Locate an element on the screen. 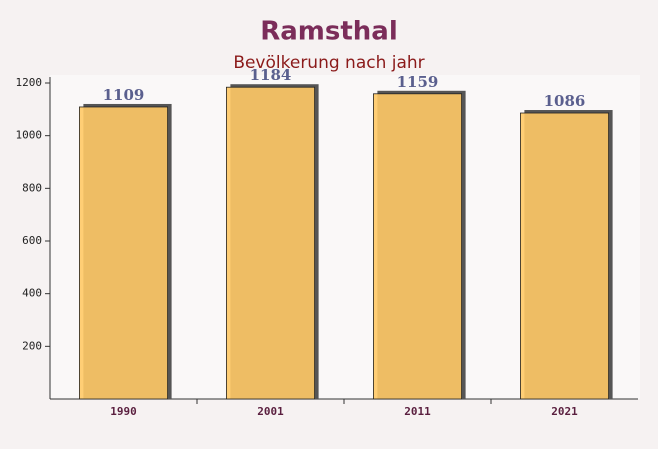 Image resolution: width=658 pixels, height=449 pixels. y-tick-label: 200 is located at coordinates (32, 345).